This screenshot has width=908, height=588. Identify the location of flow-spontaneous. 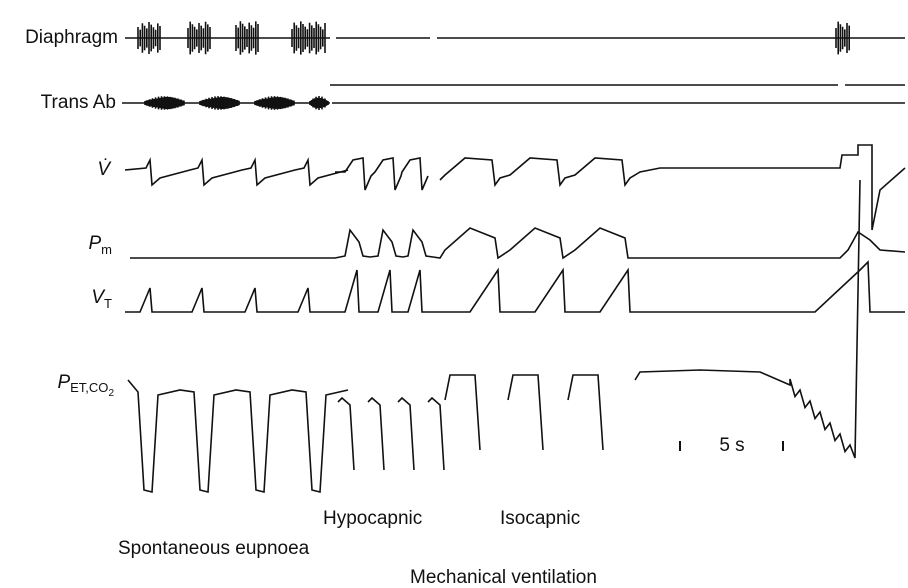
(236, 172).